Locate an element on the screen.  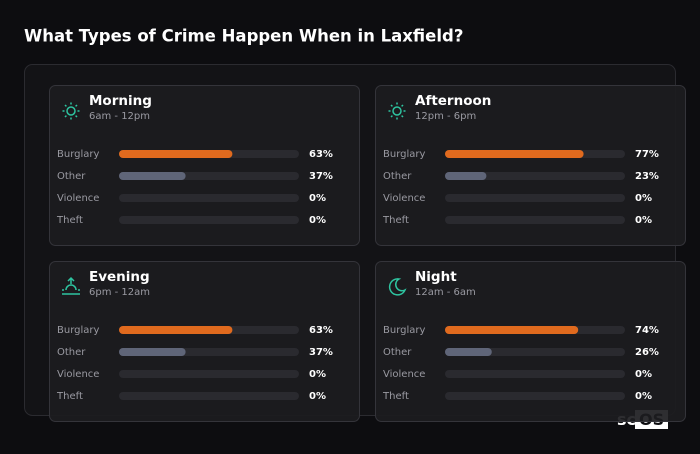
panel-time: 12pm - 6pm is located at coordinates (445, 116).